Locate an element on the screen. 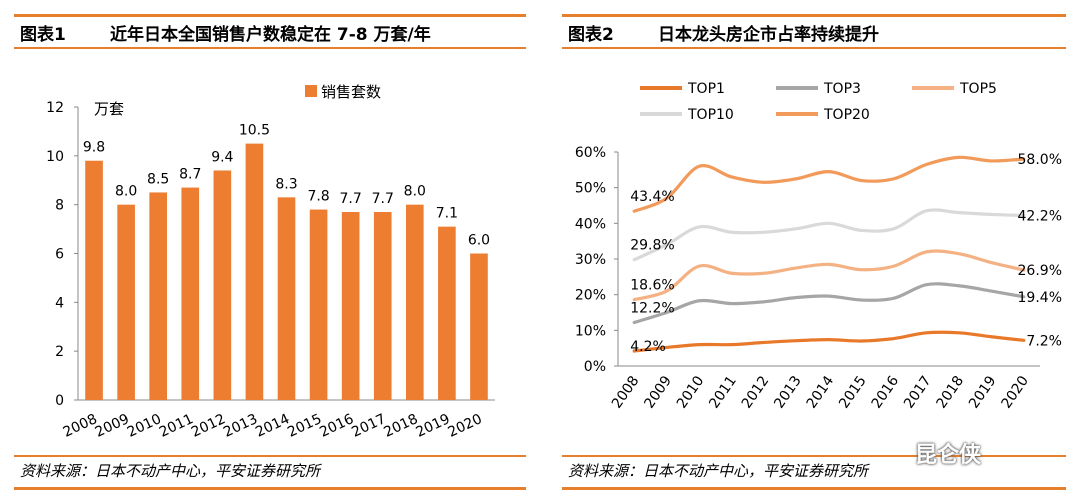 Image resolution: width=1080 pixels, height=503 pixels. data-label: 7.8 is located at coordinates (318, 197).